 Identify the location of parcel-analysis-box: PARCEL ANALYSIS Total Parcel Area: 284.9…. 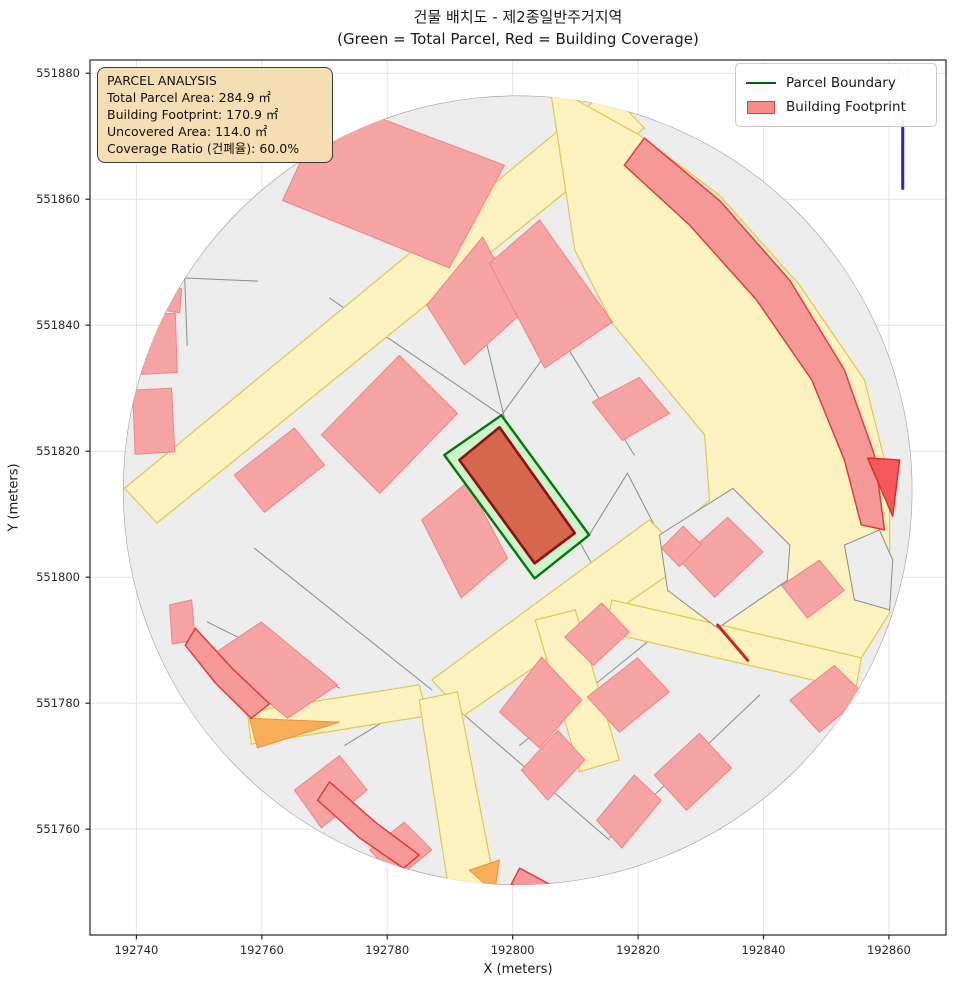
(215, 115).